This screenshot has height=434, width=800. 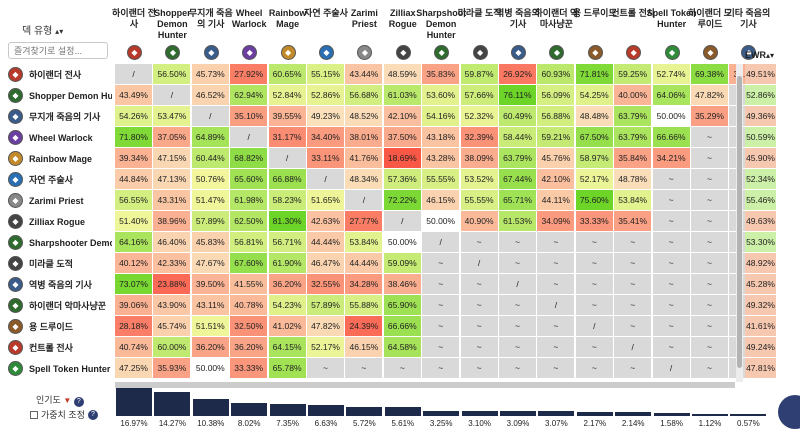 I want to click on matchup-cell: 46.47%, so click(x=325, y=263).